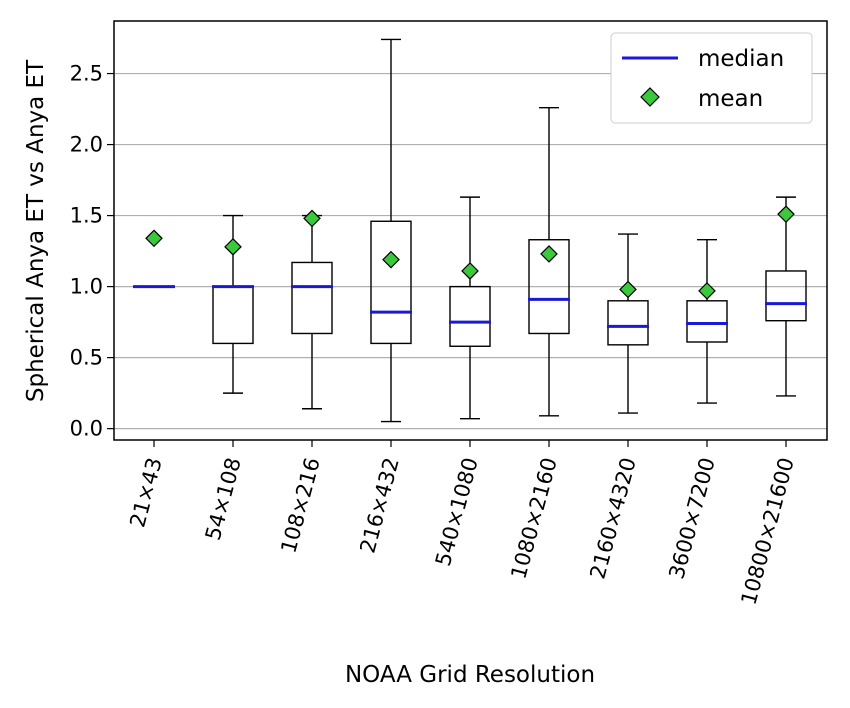 Image resolution: width=850 pixels, height=708 pixels. Describe the element at coordinates (691, 518) in the screenshot. I see `x-tick-label: 3600×7200` at that location.